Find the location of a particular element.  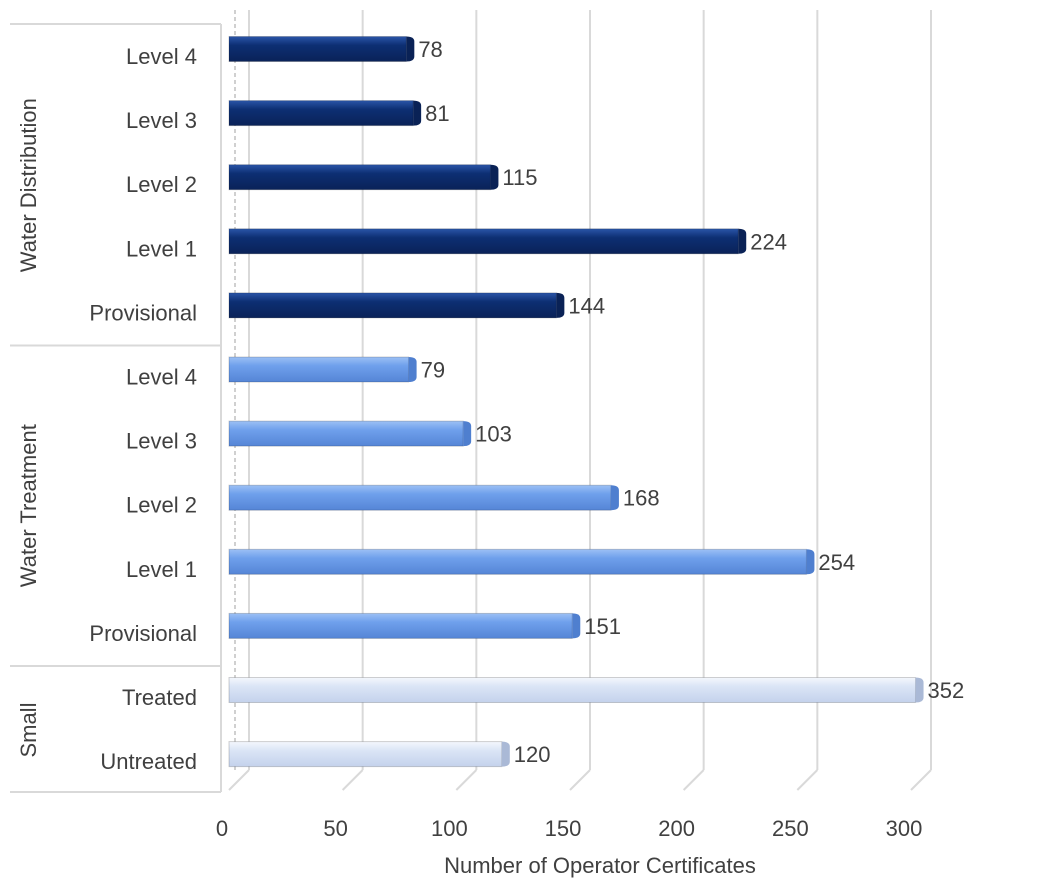

category-label: Untreated is located at coordinates (148, 761).